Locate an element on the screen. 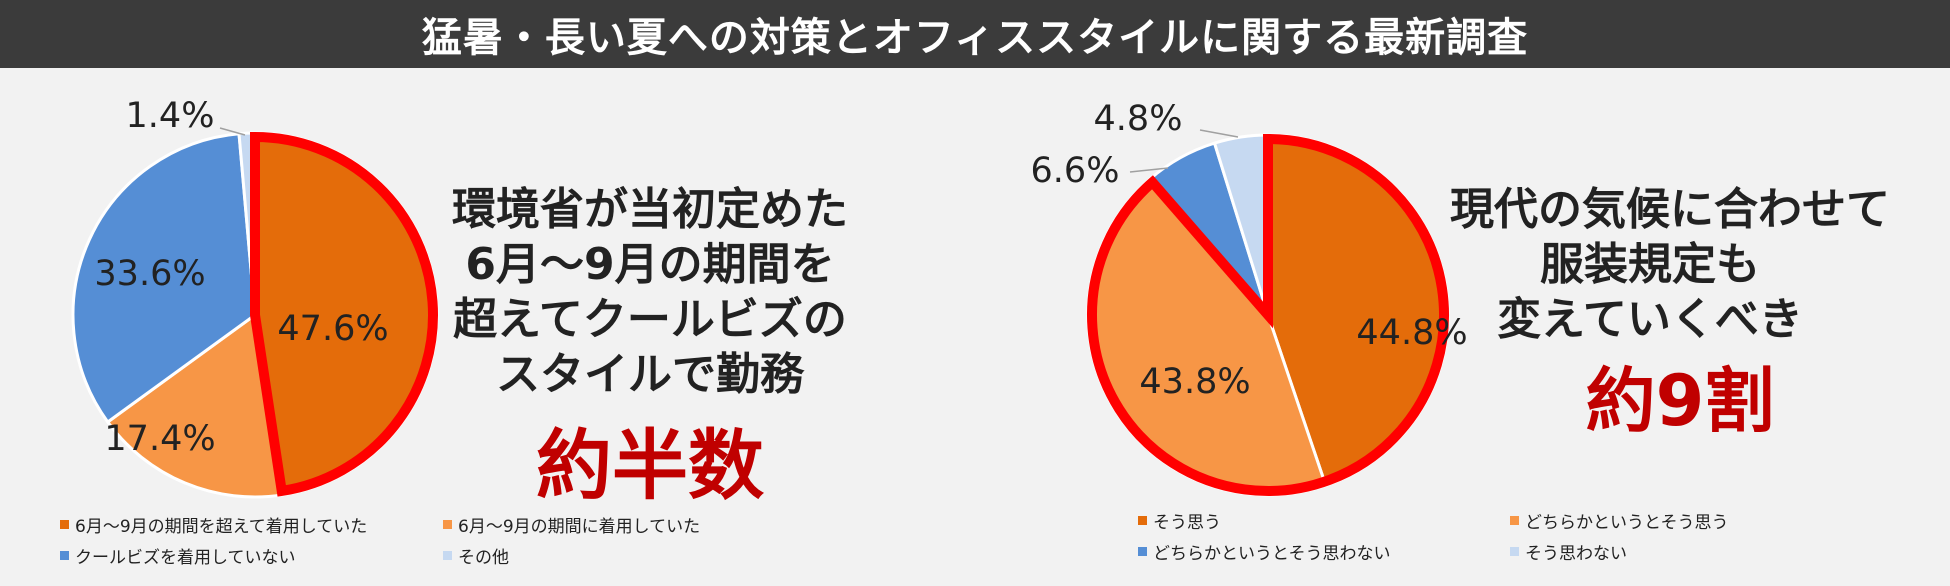  pie-slice-label: 33.6% is located at coordinates (149, 274).